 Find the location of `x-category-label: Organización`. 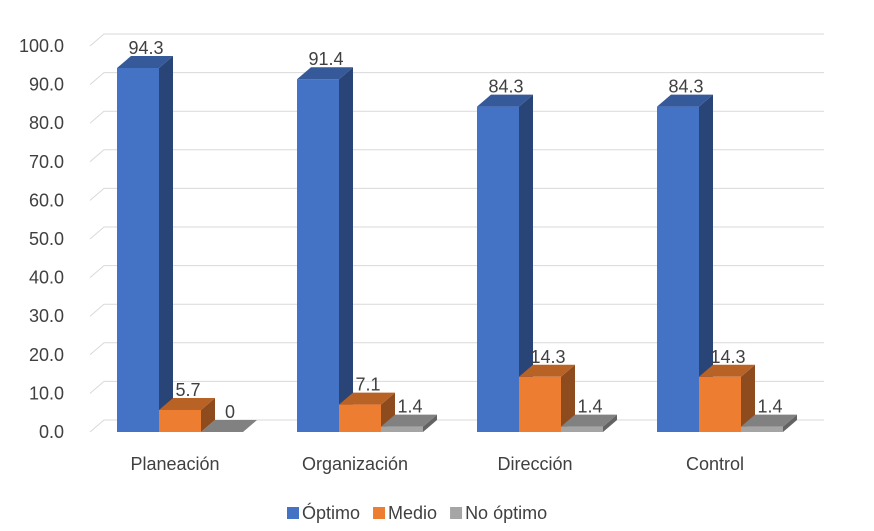

x-category-label: Organización is located at coordinates (355, 464).